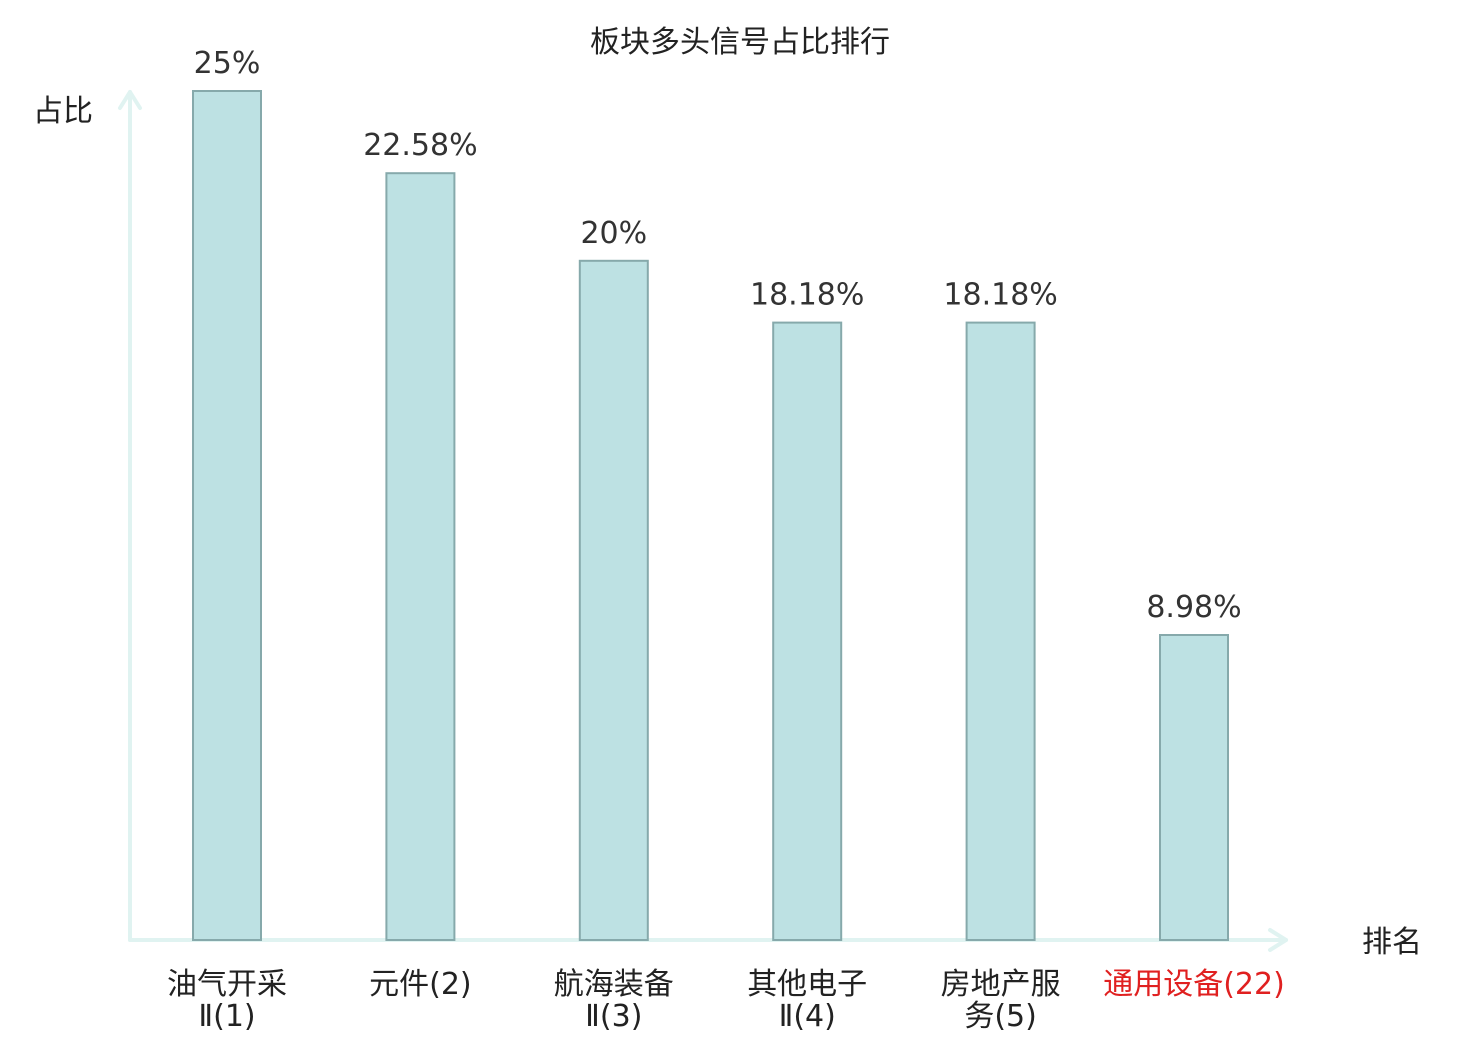  Describe the element at coordinates (226, 1016) in the screenshot. I see `category-label: Ⅱ(1)` at that location.